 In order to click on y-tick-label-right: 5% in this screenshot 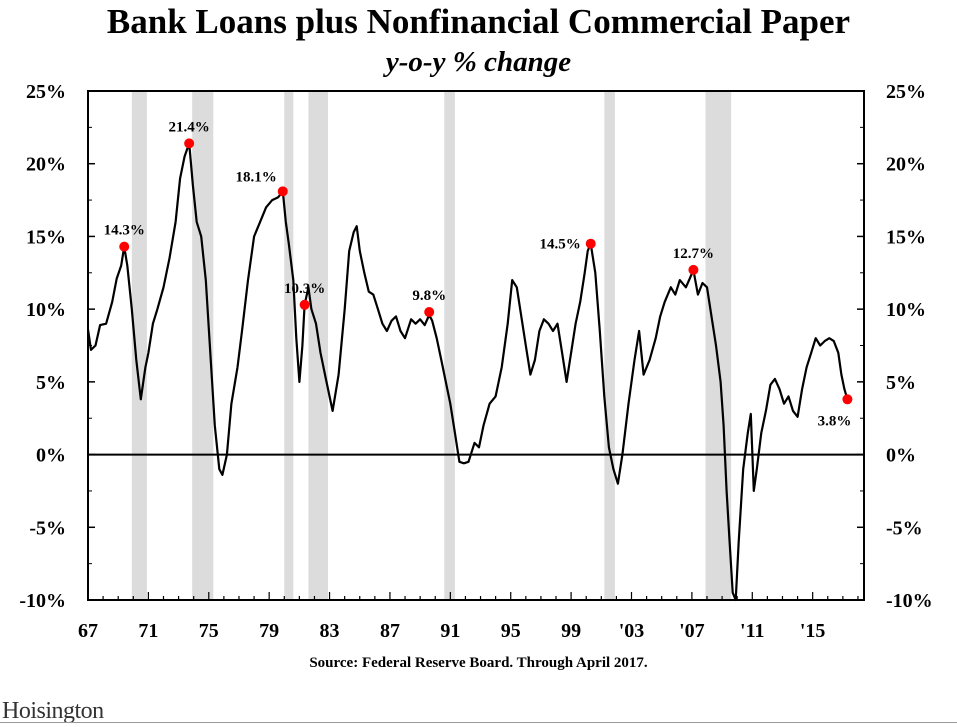, I will do `click(901, 383)`.